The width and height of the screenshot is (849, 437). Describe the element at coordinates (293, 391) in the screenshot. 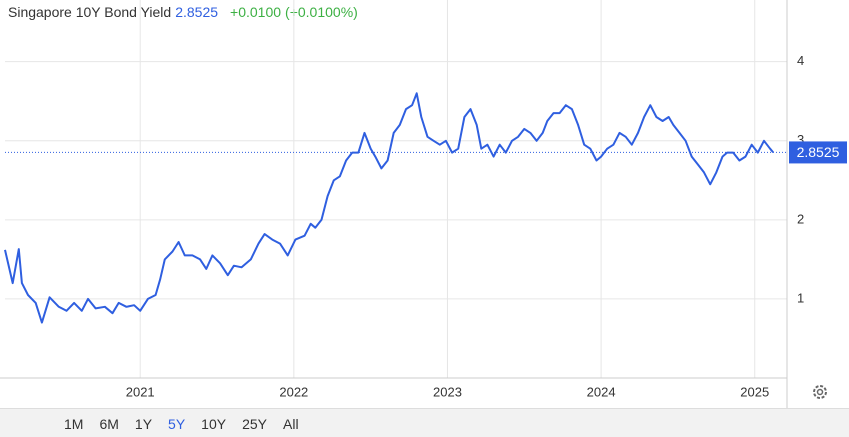

I see `x-tick-label: 2022` at that location.